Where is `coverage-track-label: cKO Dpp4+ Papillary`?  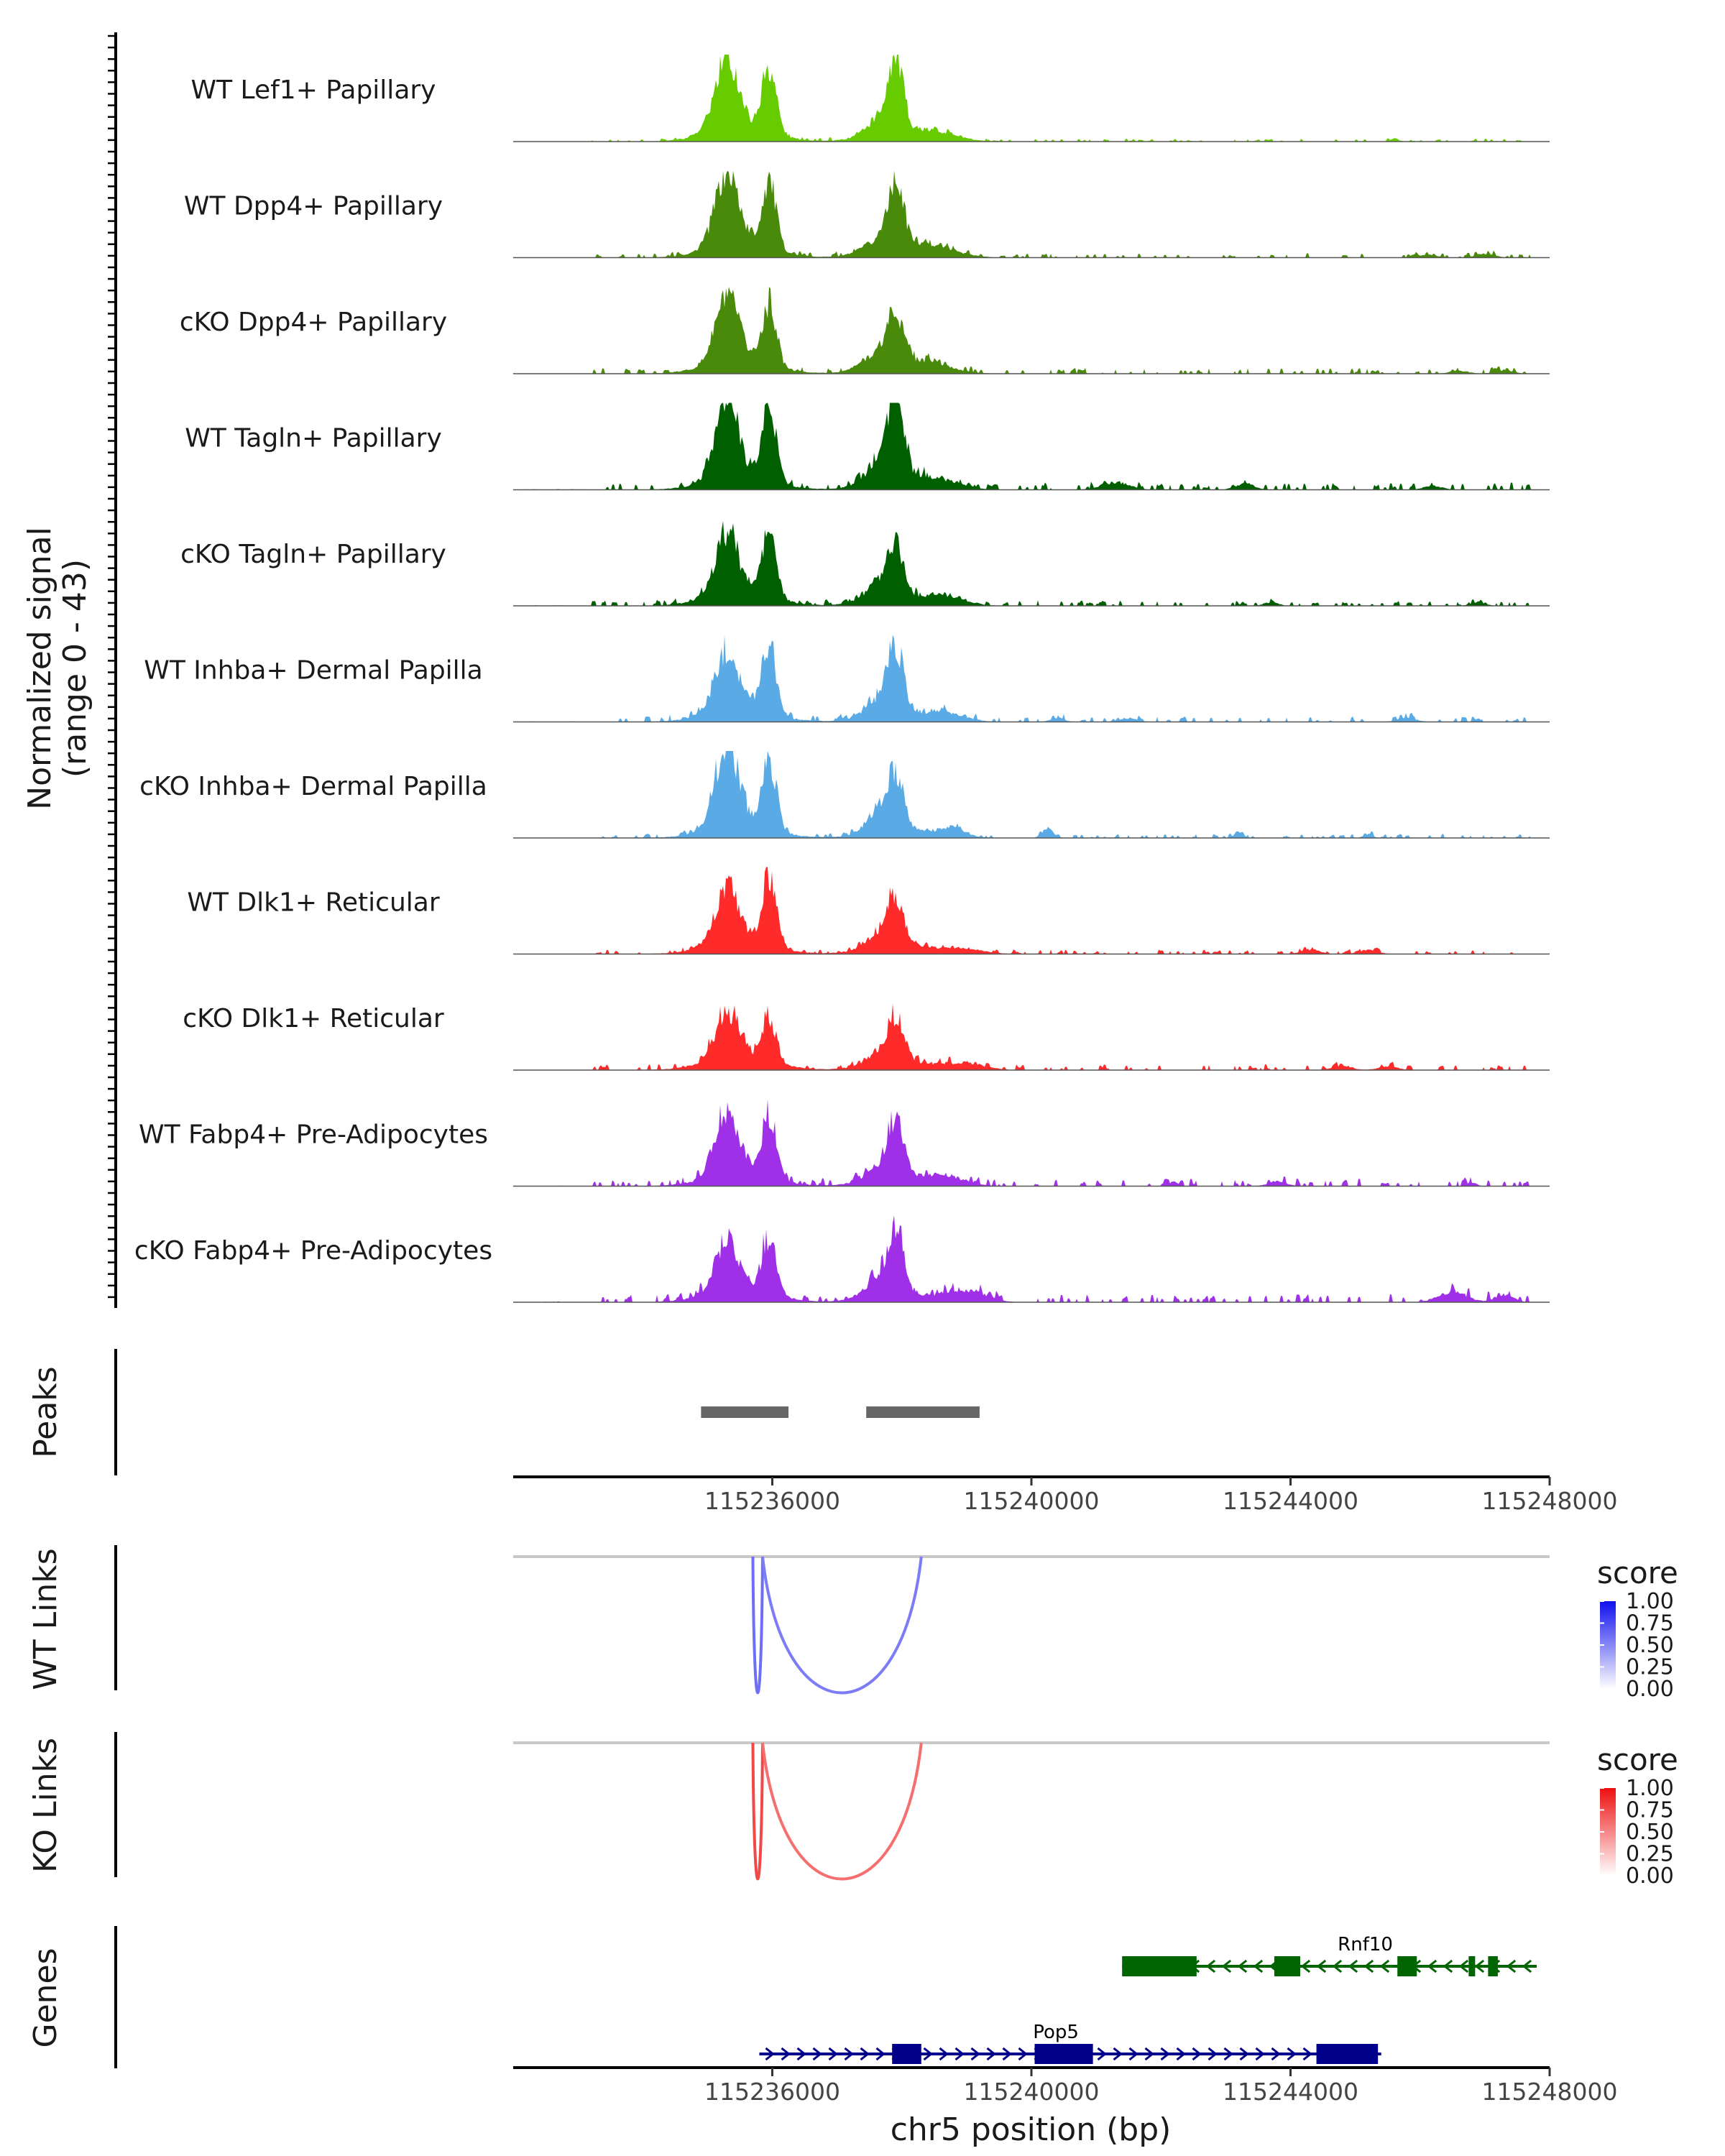
coverage-track-label: cKO Dpp4+ Papillary is located at coordinates (313, 322).